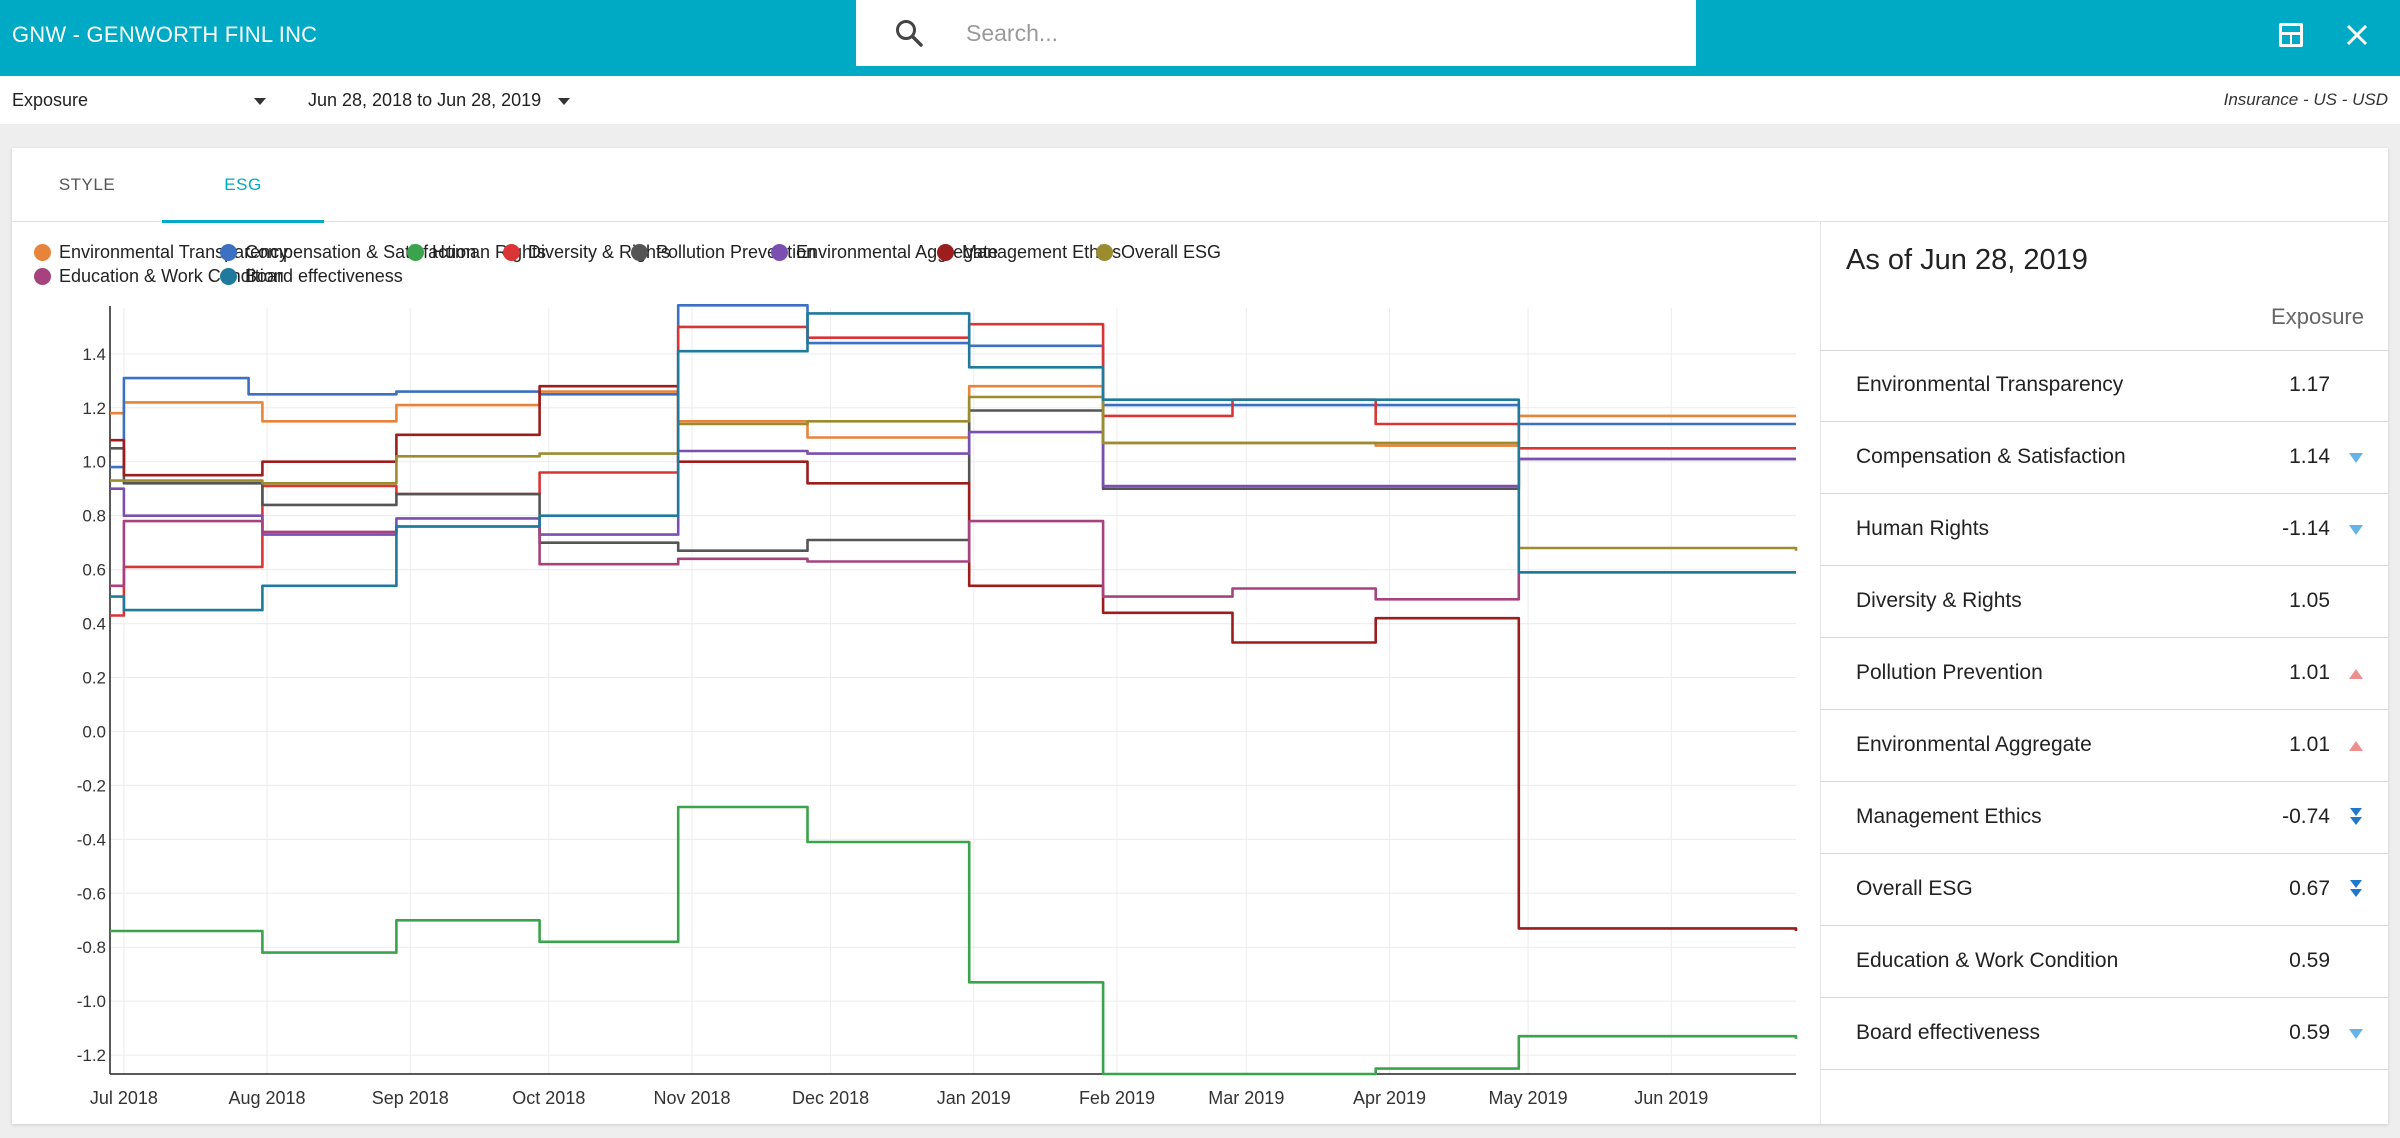  I want to click on panel-divider, so click(1820, 673).